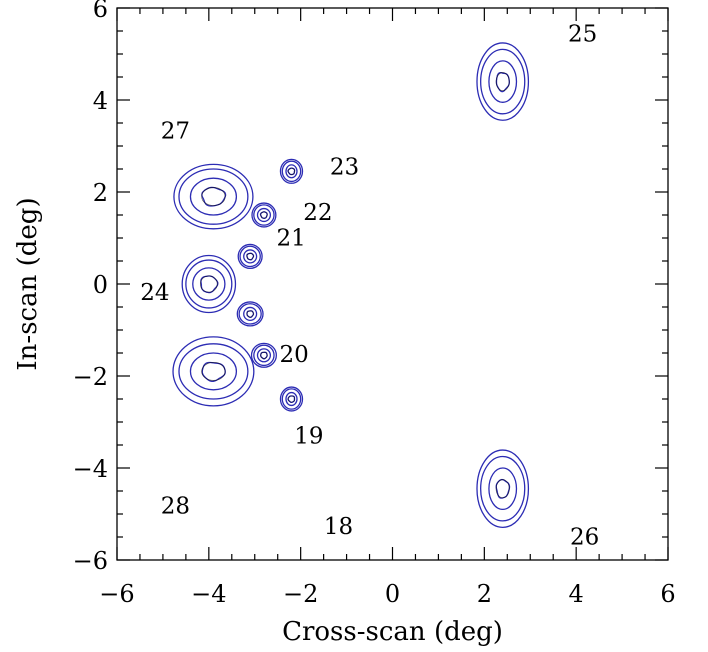 This screenshot has height=652, width=708. Describe the element at coordinates (344, 167) in the screenshot. I see `beam-label-23: 23` at that location.